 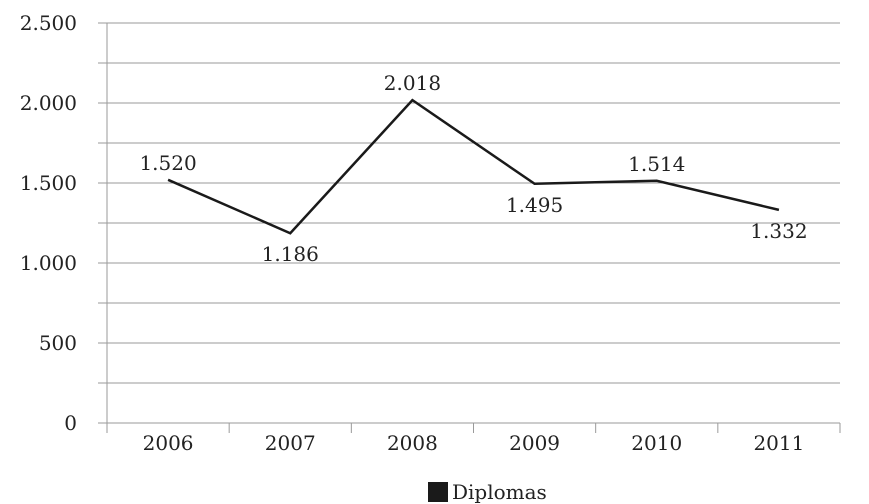 What do you see at coordinates (48, 103) in the screenshot?
I see `y-tick-label: 2.000` at bounding box center [48, 103].